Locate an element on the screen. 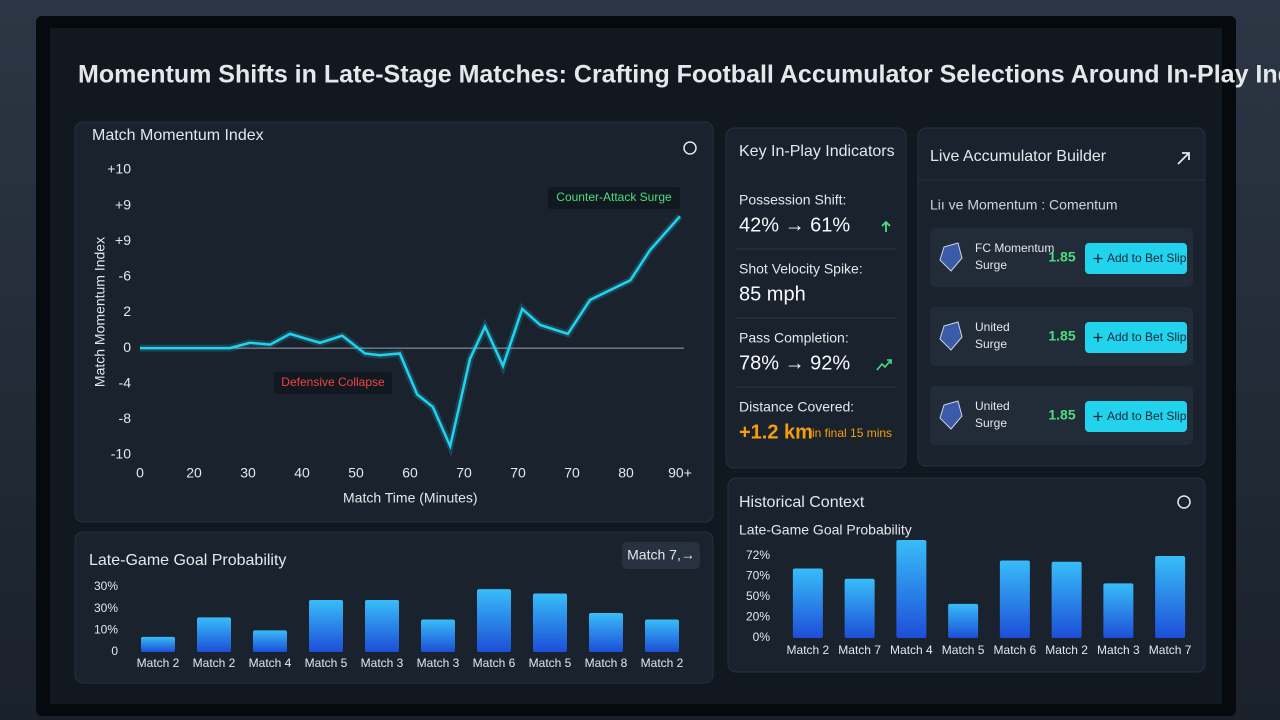  x-tick-label: 50 is located at coordinates (356, 473).